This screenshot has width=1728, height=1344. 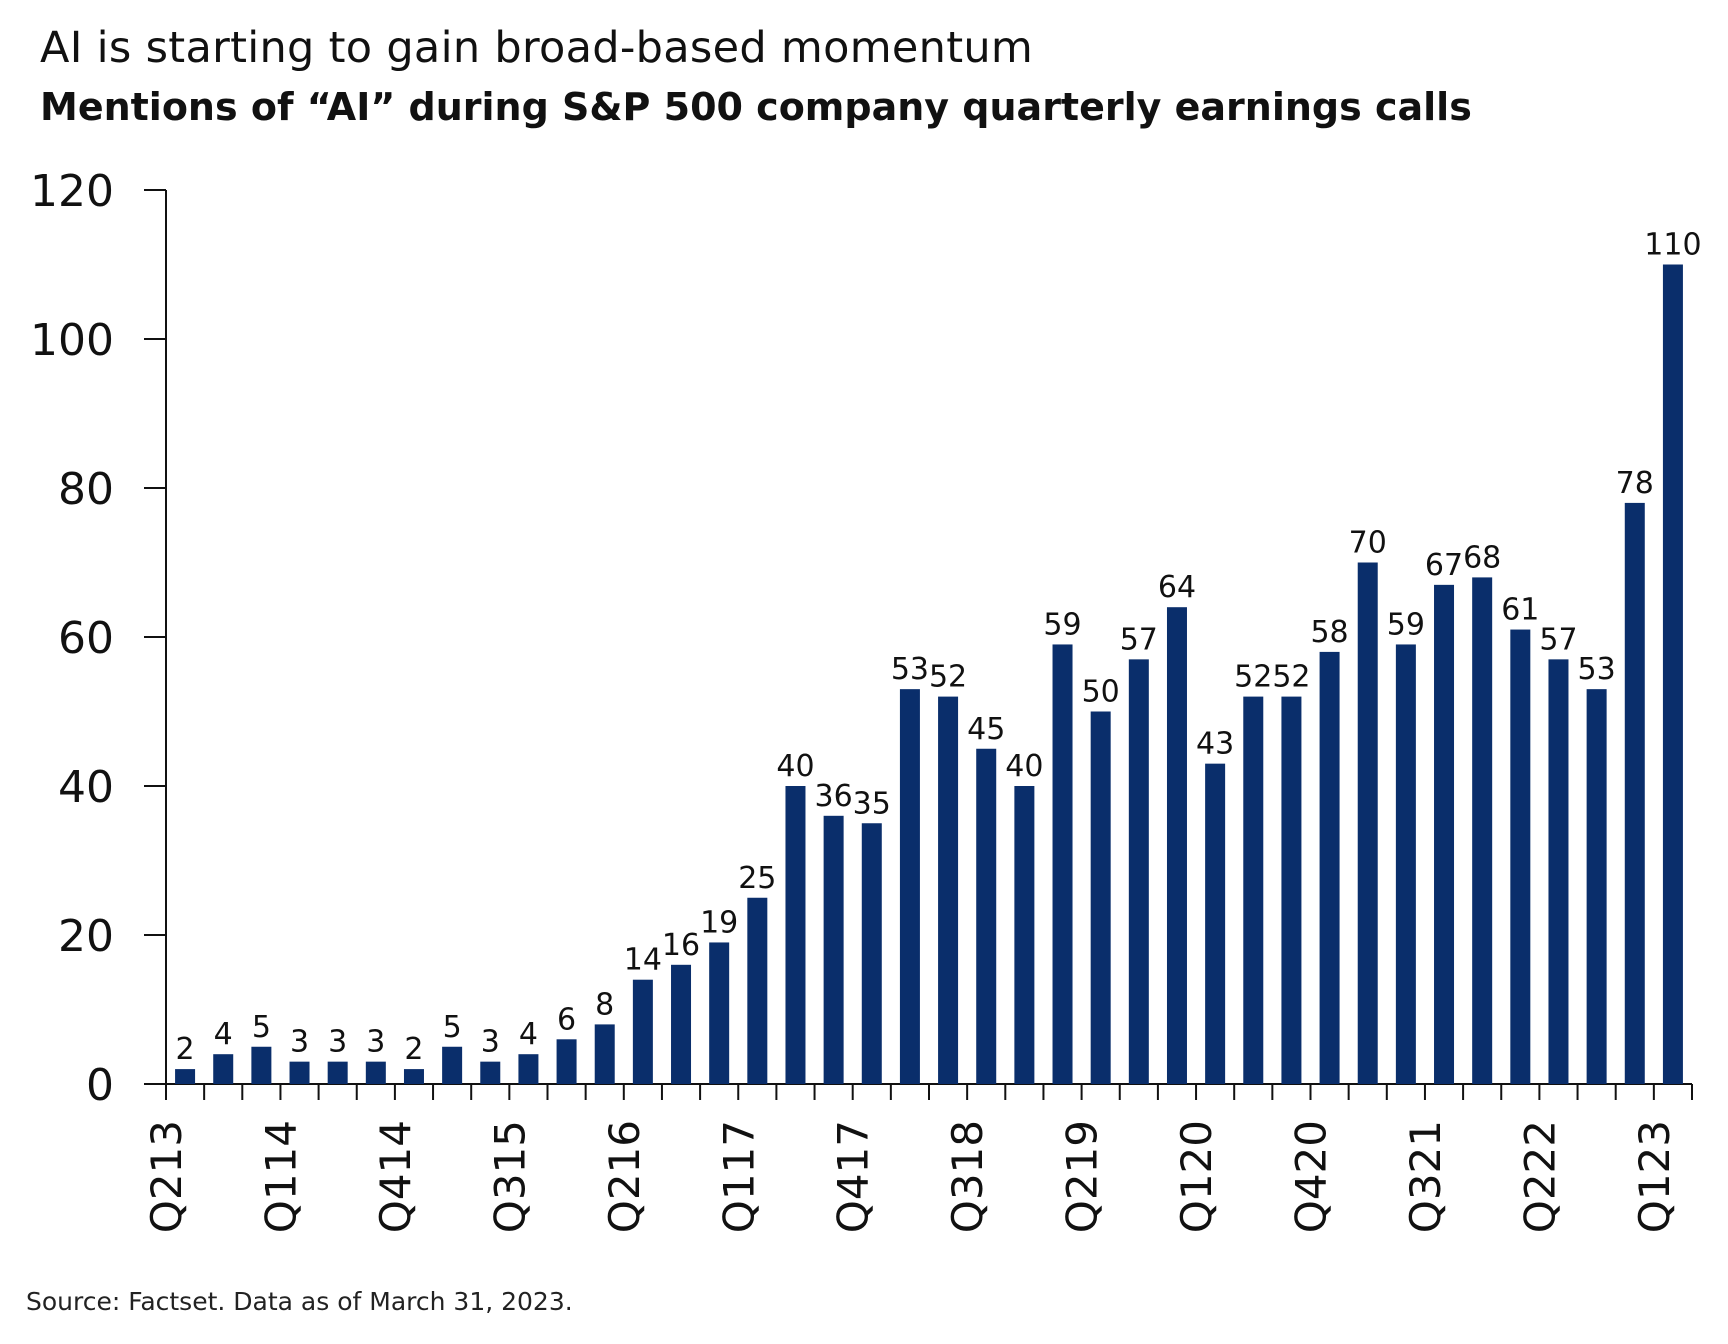 I want to click on x-tick-label: Q120, so click(x=1196, y=1176).